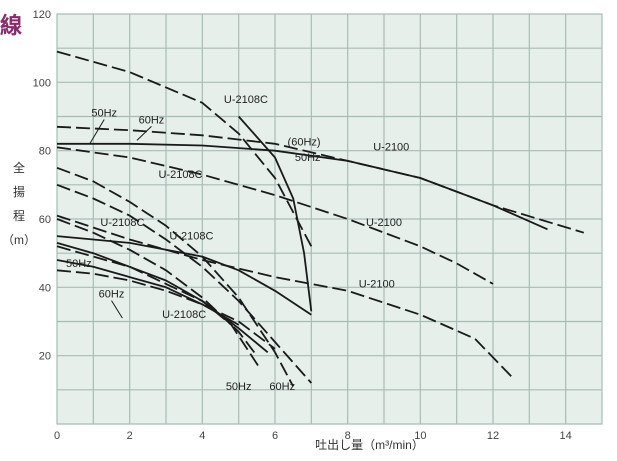 Image resolution: width=617 pixels, height=461 pixels. I want to click on x-tick-label: 4, so click(202, 436).